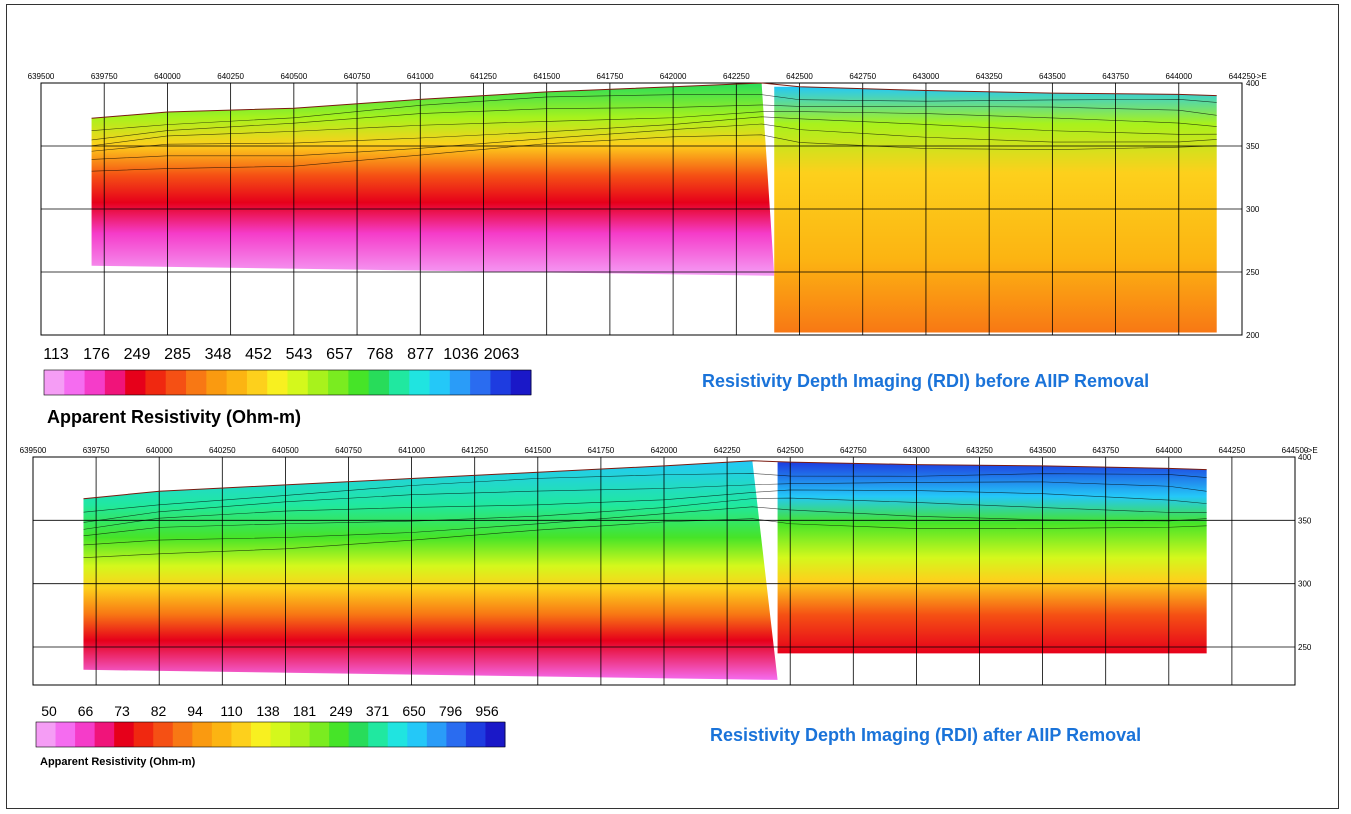  I want to click on colorbar-labels-after: 50 66 73 82 94 110 138 181 249 371 650 796 956, so click(270, 711).